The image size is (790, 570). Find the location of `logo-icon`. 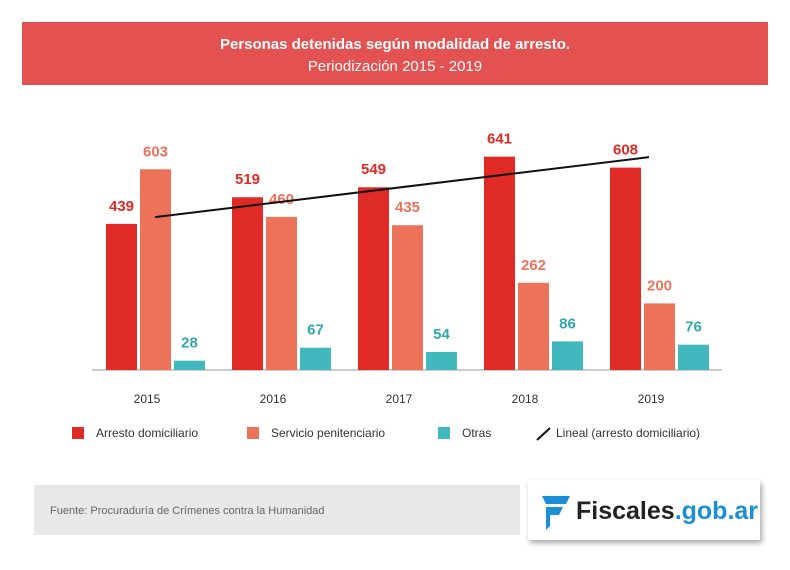

logo-icon is located at coordinates (556, 513).